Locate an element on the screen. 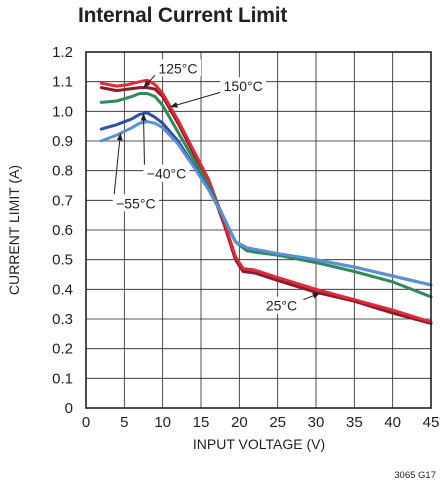 The image size is (444, 487). y-tick-label: 1.0 is located at coordinates (62, 111).